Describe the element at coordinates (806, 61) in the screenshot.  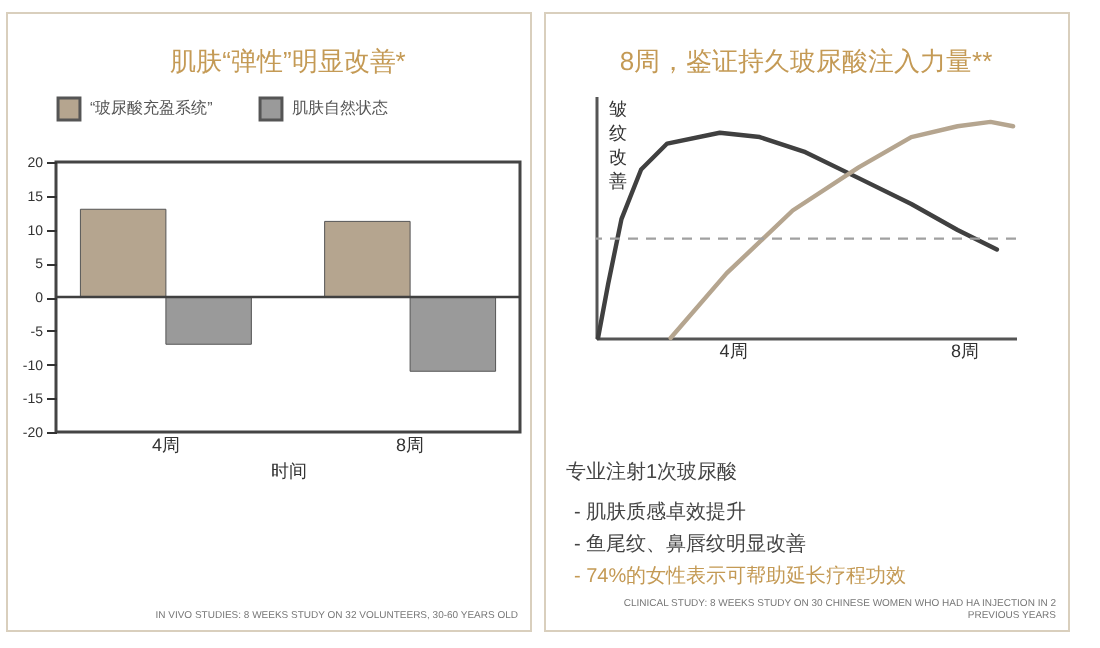
I see `chart-title: 8周，鉴证持久玻尿酸注入力量**` at that location.